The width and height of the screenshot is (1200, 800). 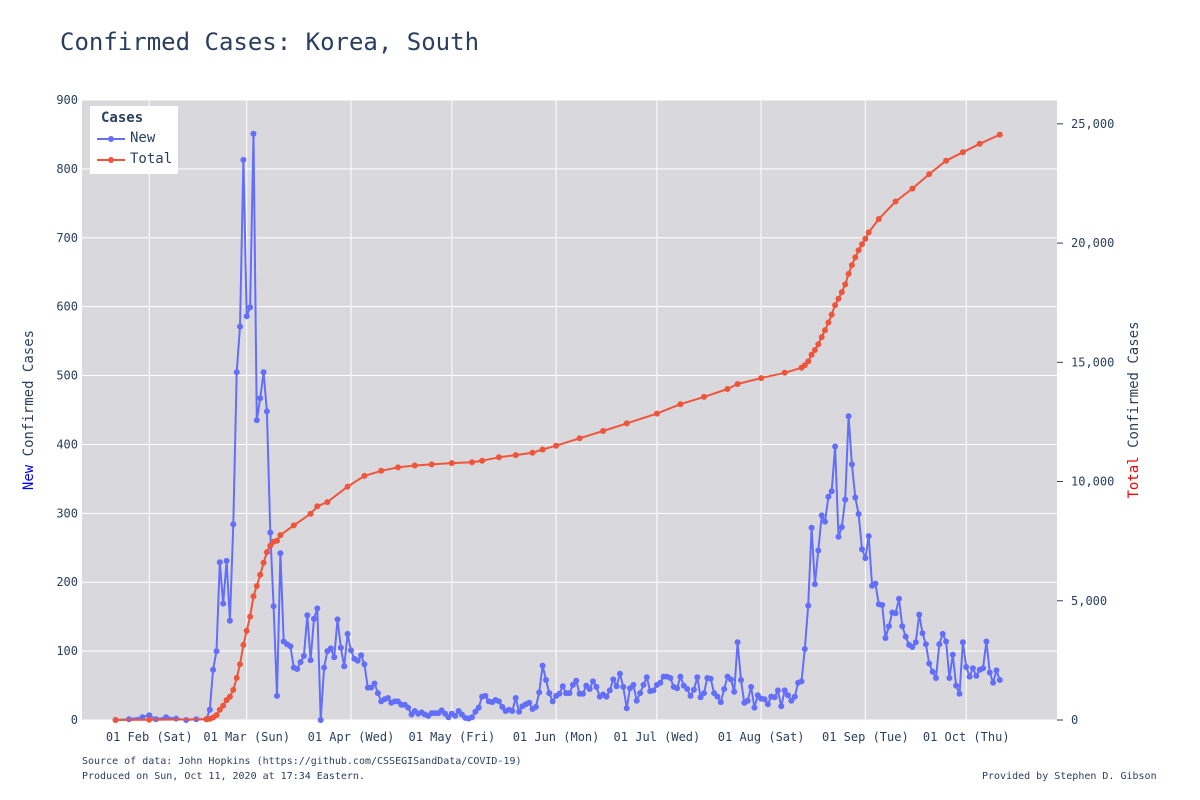 What do you see at coordinates (29, 397) in the screenshot?
I see `y-left-label-rest: Confirmed Cases` at bounding box center [29, 397].